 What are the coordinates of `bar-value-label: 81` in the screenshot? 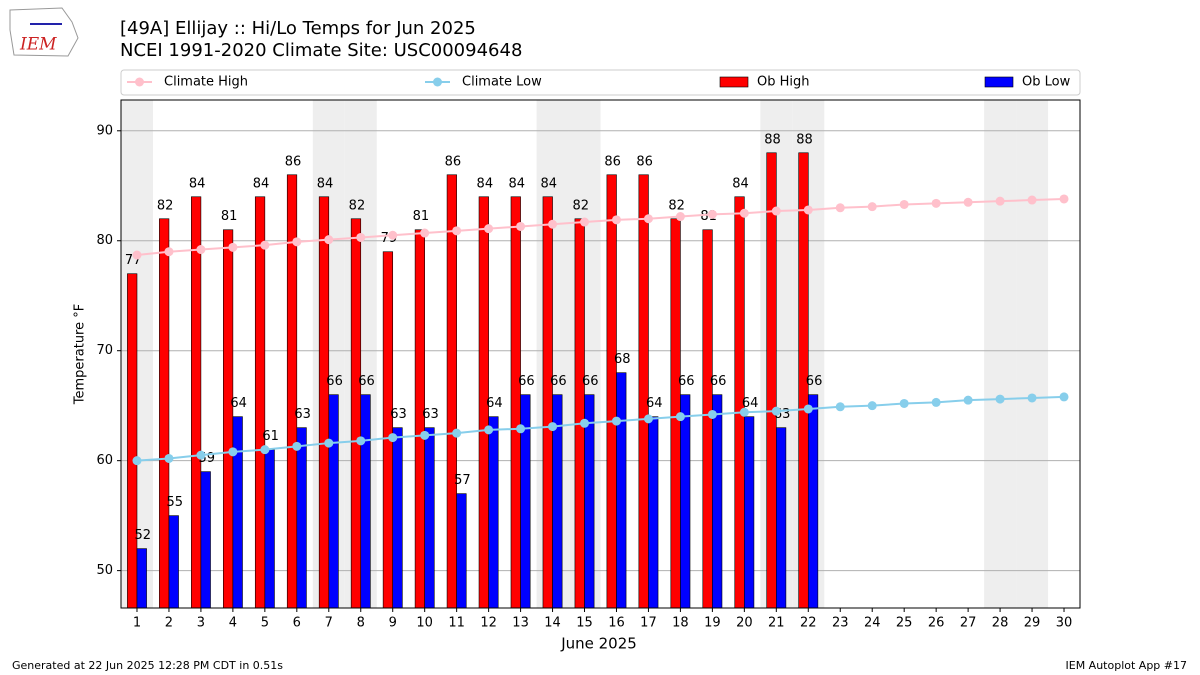 It's located at (421, 216).